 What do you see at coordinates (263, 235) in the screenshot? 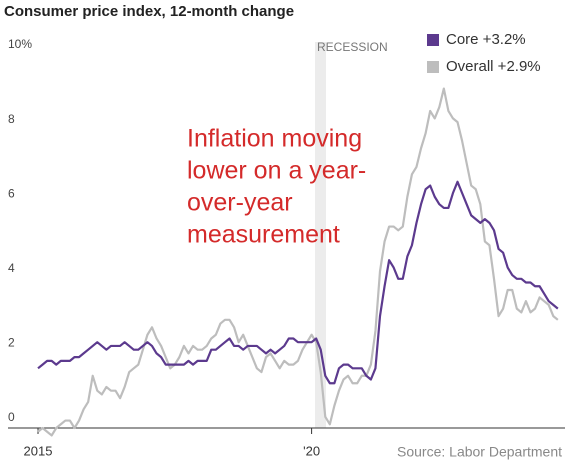
I see `annotation: measurement` at bounding box center [263, 235].